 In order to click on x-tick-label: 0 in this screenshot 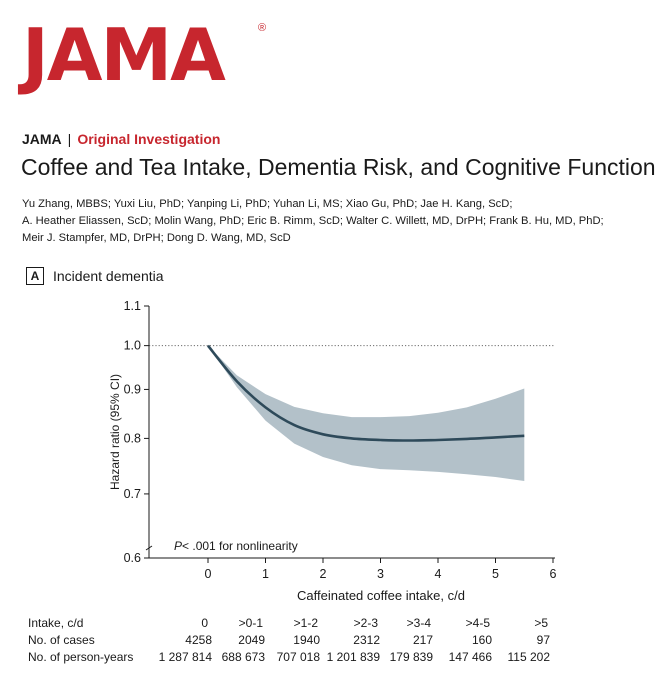, I will do `click(208, 574)`.